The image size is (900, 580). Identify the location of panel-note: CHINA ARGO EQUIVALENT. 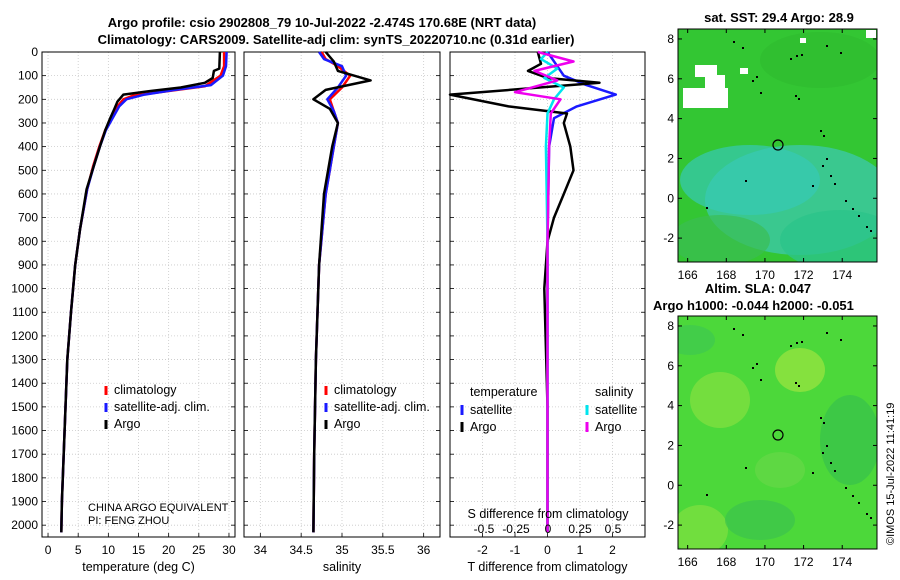
(158, 508).